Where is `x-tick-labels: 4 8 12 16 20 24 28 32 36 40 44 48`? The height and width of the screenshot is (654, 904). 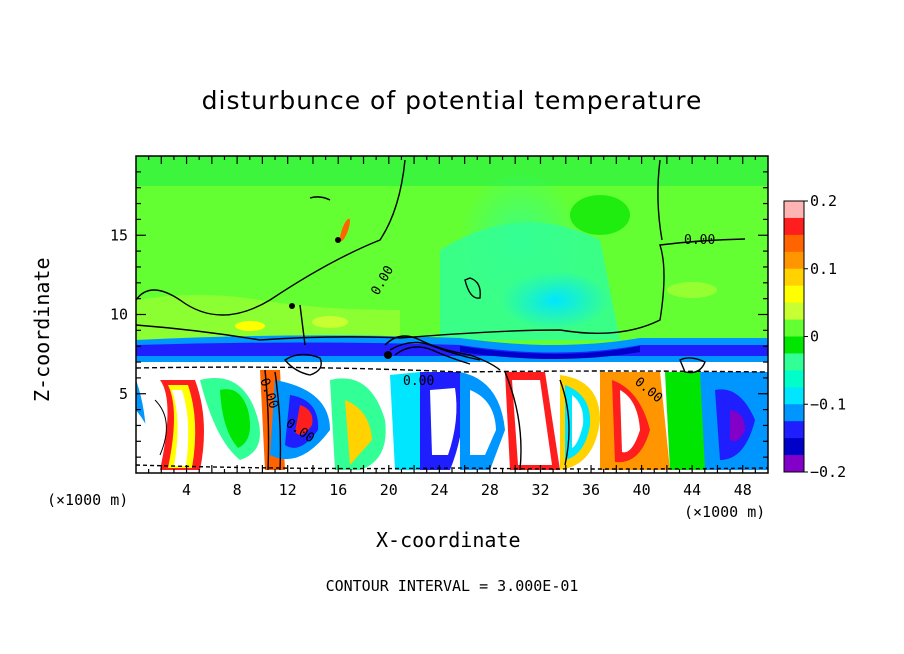 x-tick-labels: 4 8 12 16 20 24 28 32 36 40 44 48 is located at coordinates (467, 490).